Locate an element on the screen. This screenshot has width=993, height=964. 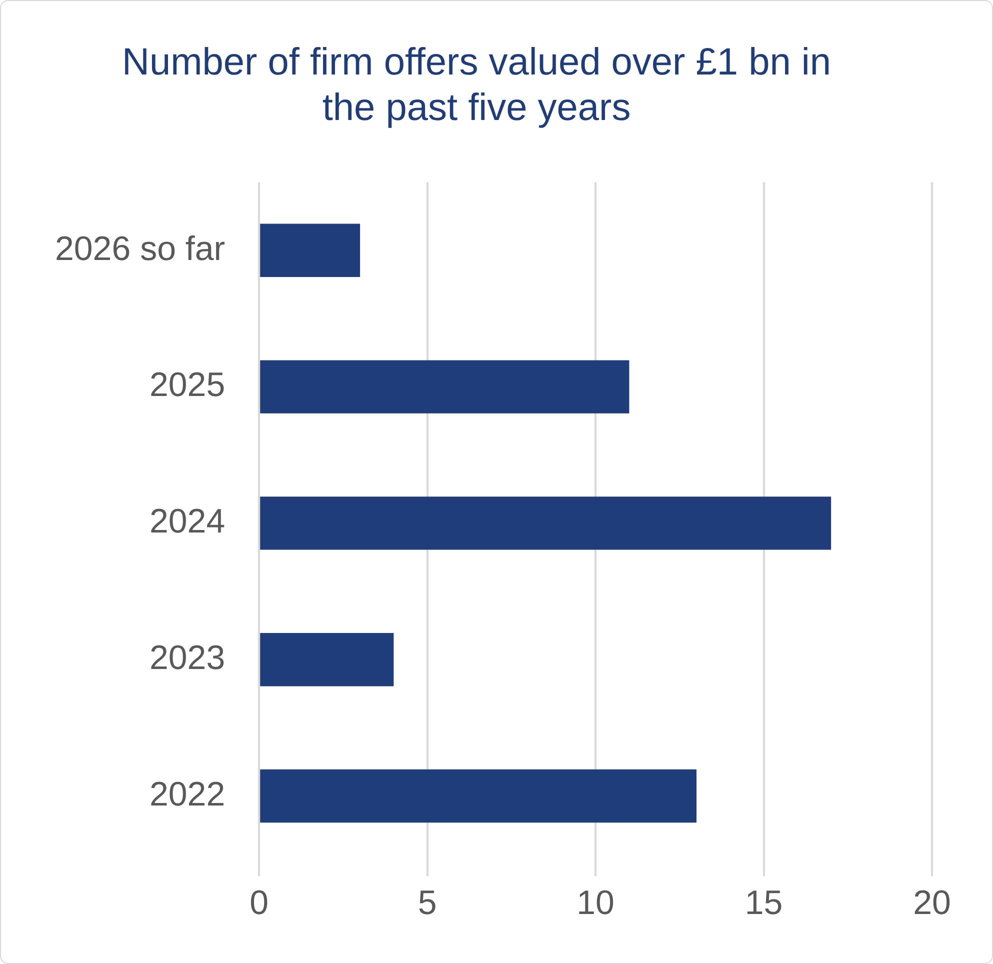
y-tick-label: 2023 is located at coordinates (187, 657).